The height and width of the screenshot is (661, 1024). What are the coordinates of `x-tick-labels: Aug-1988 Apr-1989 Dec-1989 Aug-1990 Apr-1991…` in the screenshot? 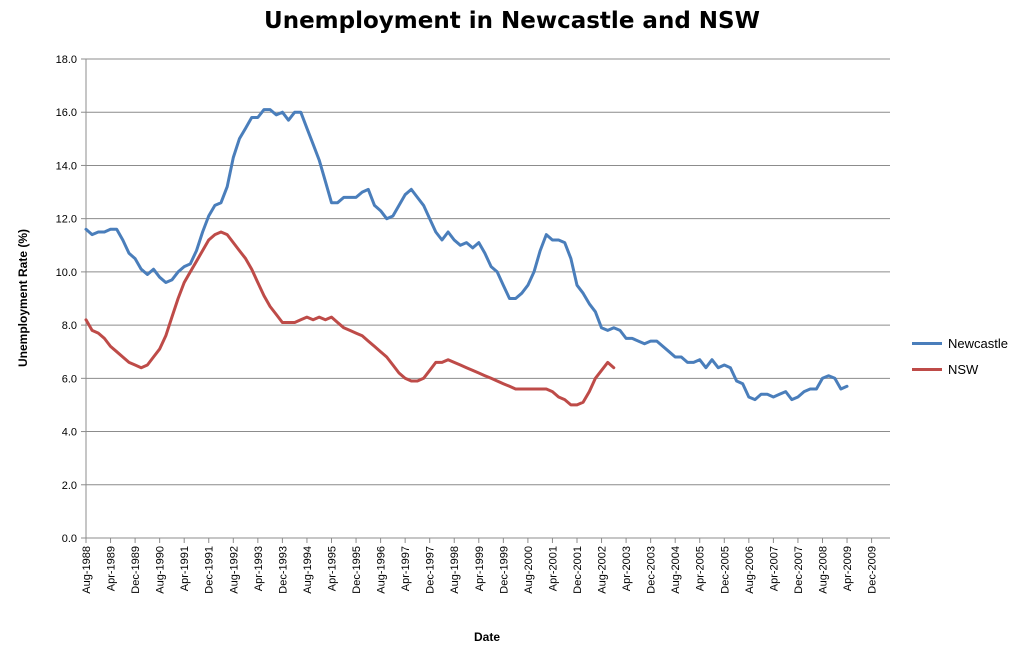 It's located at (480, 570).